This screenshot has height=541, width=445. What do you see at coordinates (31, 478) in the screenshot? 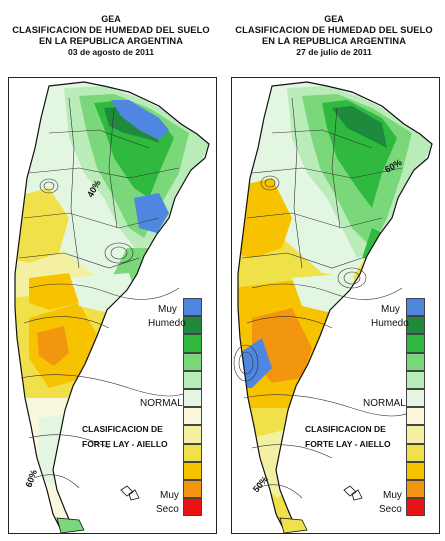
I see `contour-label: 60%` at bounding box center [31, 478].